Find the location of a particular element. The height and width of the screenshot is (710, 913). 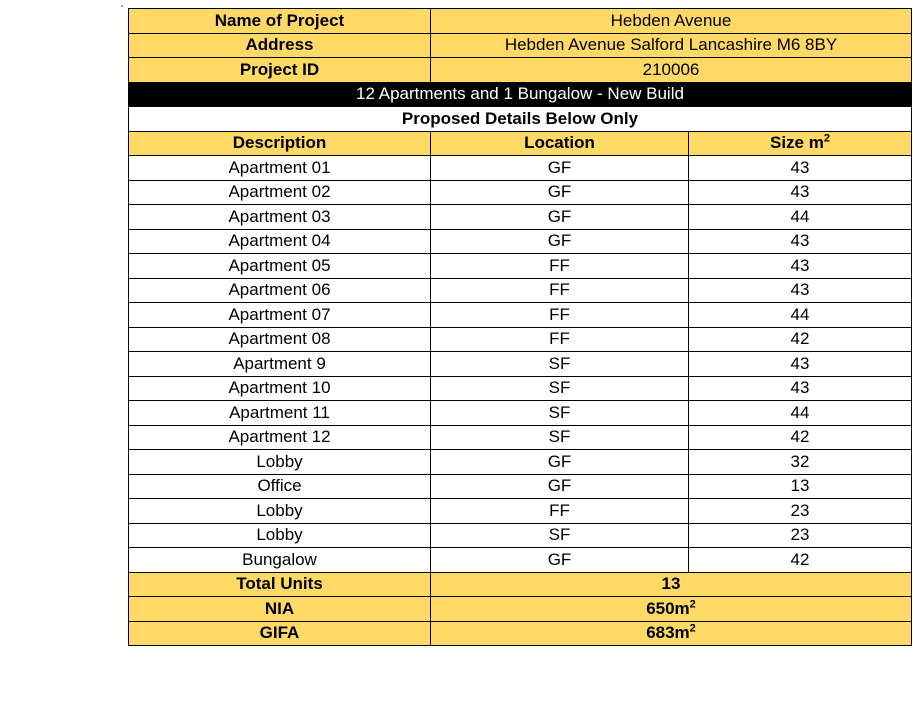

table-row: Apartment 12 SF 42 is located at coordinates (520, 437).